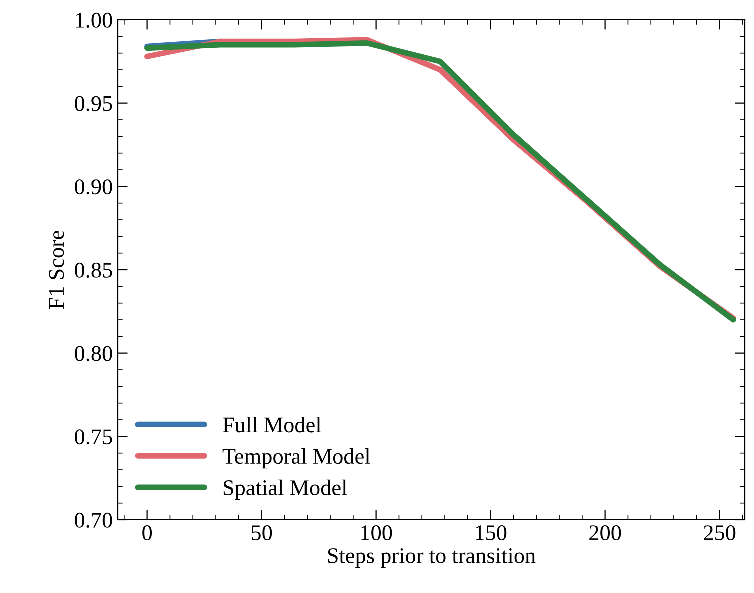 This screenshot has width=754, height=593. Describe the element at coordinates (377, 533) in the screenshot. I see `x-tick-label: 100` at that location.